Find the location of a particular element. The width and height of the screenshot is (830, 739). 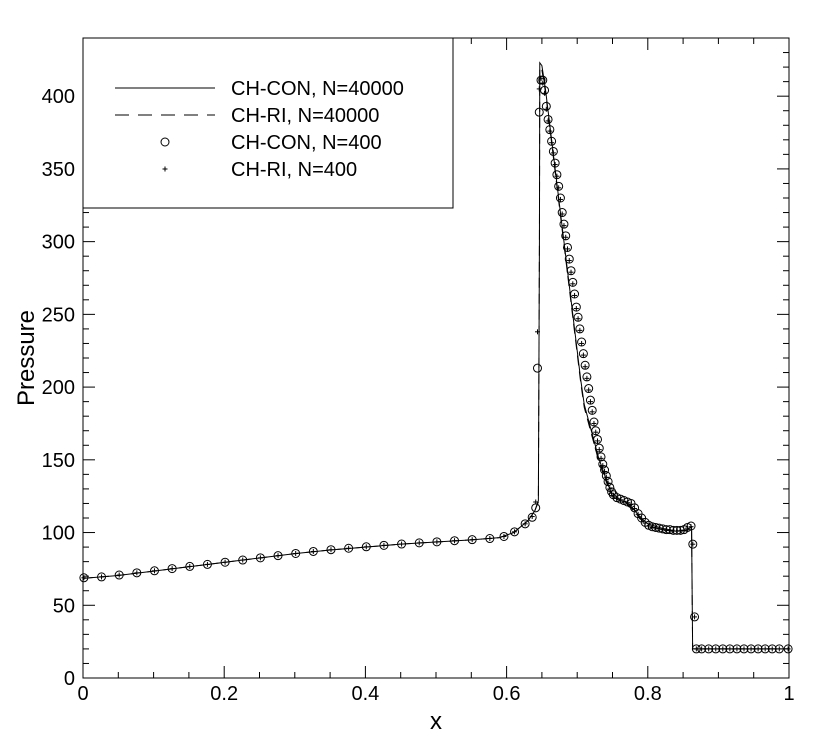

legend-label: CH-RI, N=400 is located at coordinates (294, 170).